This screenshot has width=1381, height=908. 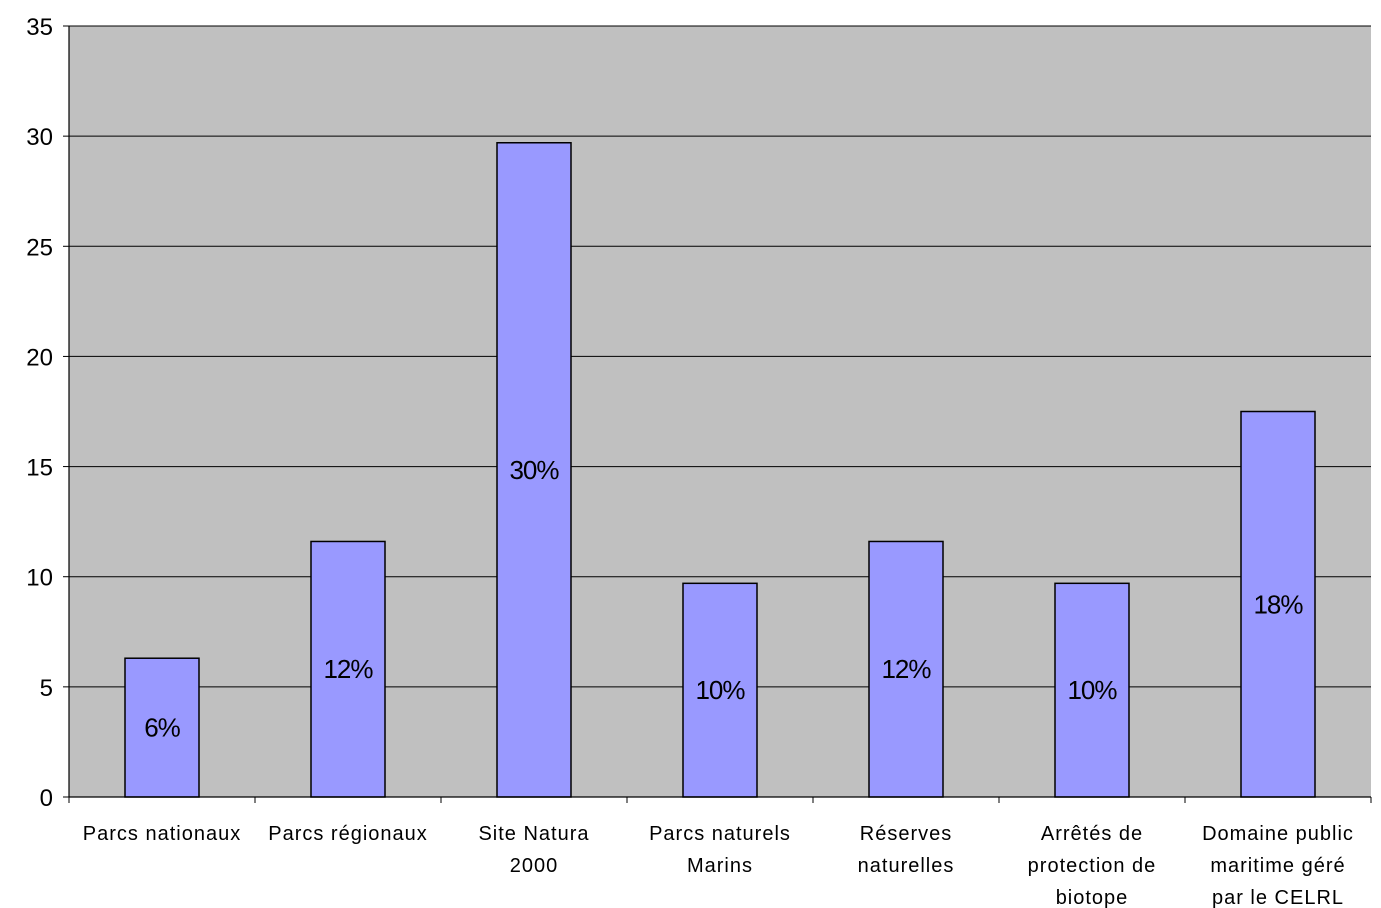 What do you see at coordinates (39, 137) in the screenshot?
I see `y-tick-label: 30` at bounding box center [39, 137].